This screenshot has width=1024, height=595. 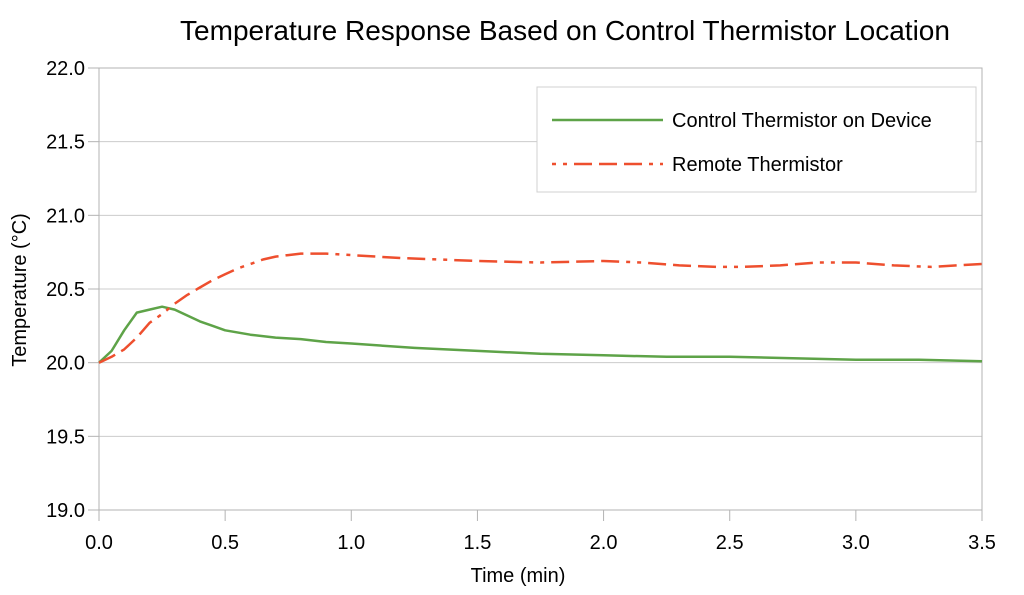 I want to click on y-tick-label-21: 21.0, so click(x=65, y=216).